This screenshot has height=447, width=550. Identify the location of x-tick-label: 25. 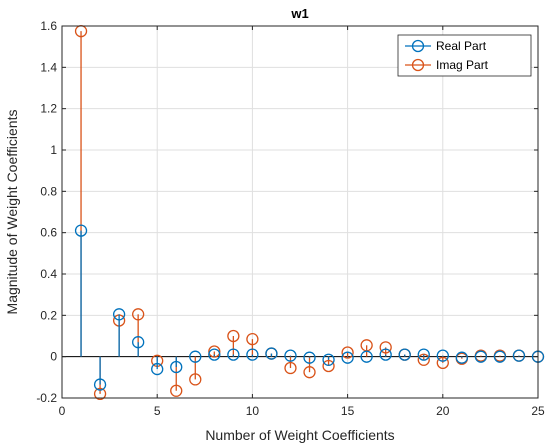
(538, 411).